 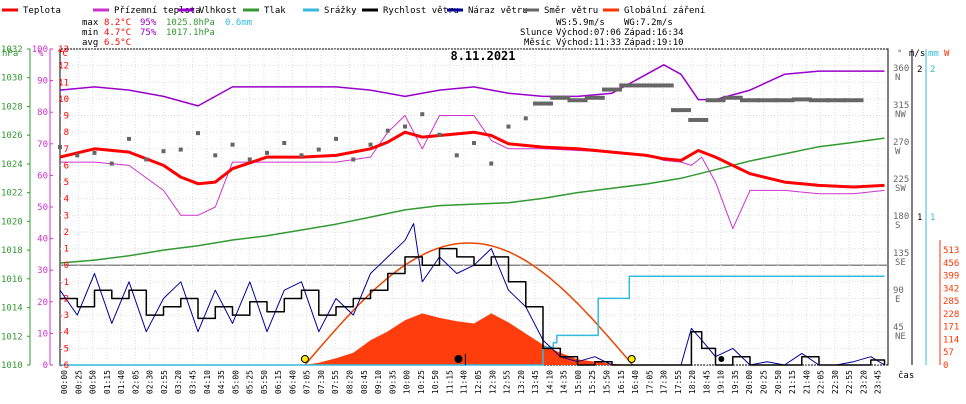 I want to click on temp-tick-label: 0, so click(x=66, y=266).